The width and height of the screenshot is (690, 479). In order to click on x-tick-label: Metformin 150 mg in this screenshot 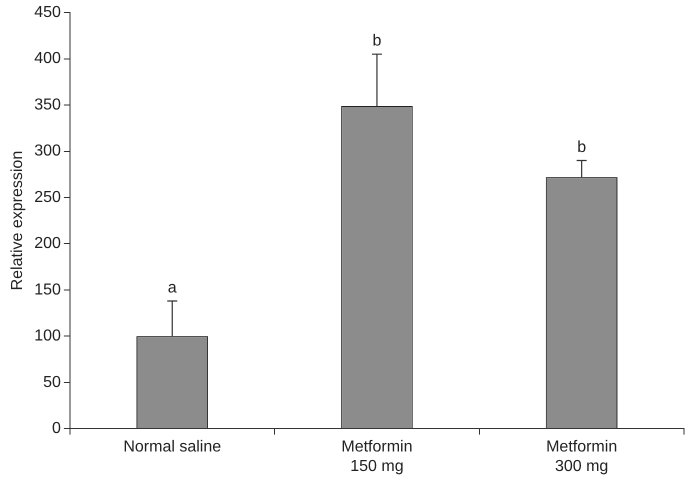, I will do `click(377, 456)`.